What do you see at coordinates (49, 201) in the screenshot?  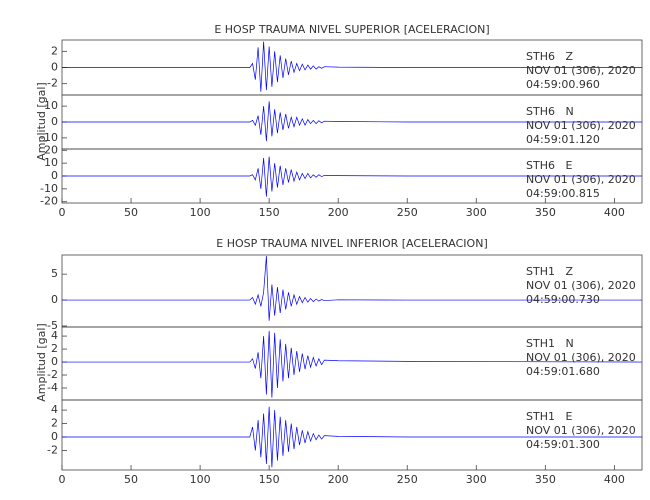 I see `y-tick-label: -20` at bounding box center [49, 201].